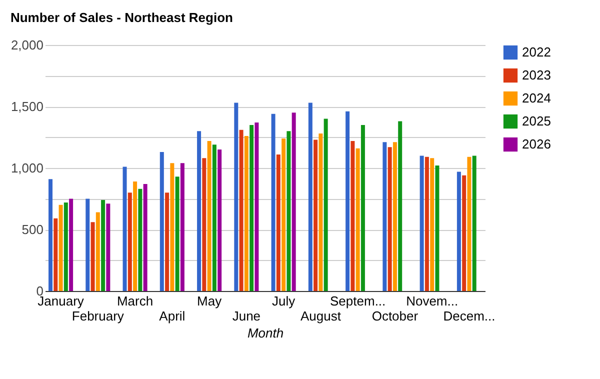 This screenshot has width=600, height=379. Describe the element at coordinates (98, 316) in the screenshot. I see `x-tick-label: February` at that location.